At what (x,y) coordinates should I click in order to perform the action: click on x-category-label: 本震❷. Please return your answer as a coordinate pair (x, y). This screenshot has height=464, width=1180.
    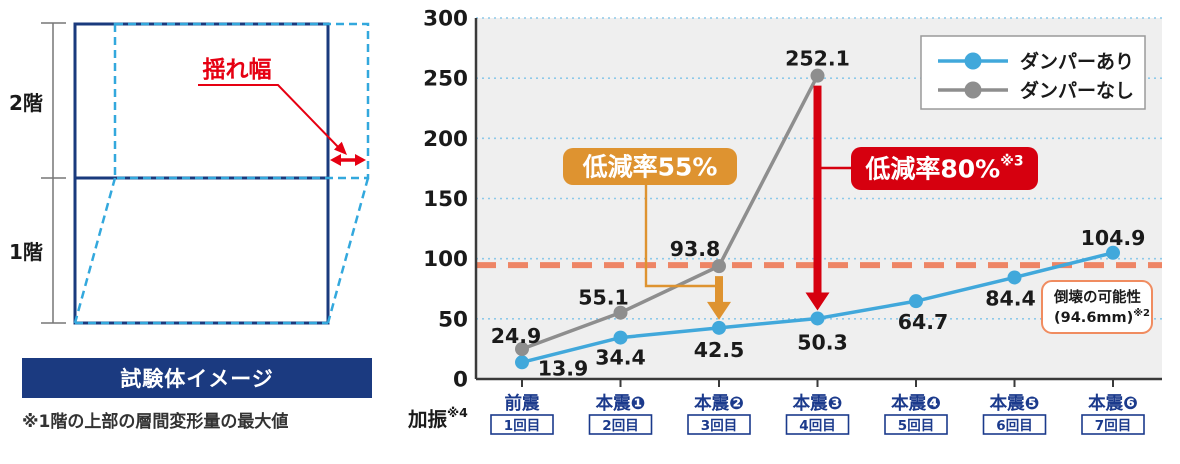
    Looking at the image, I should click on (719, 403).